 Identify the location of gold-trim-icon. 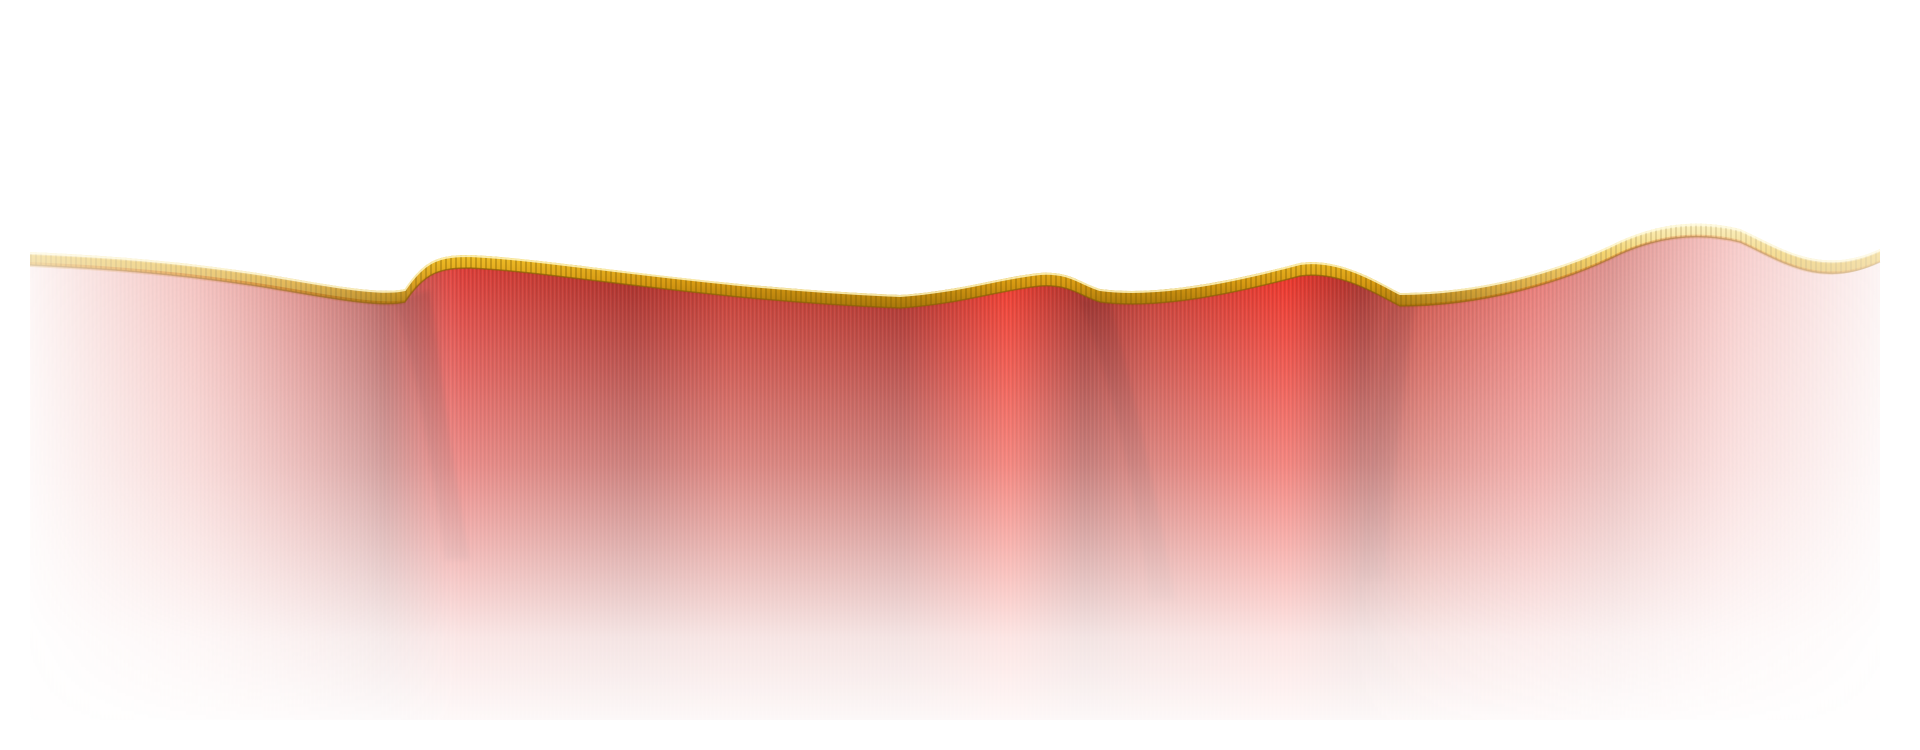
(955, 266).